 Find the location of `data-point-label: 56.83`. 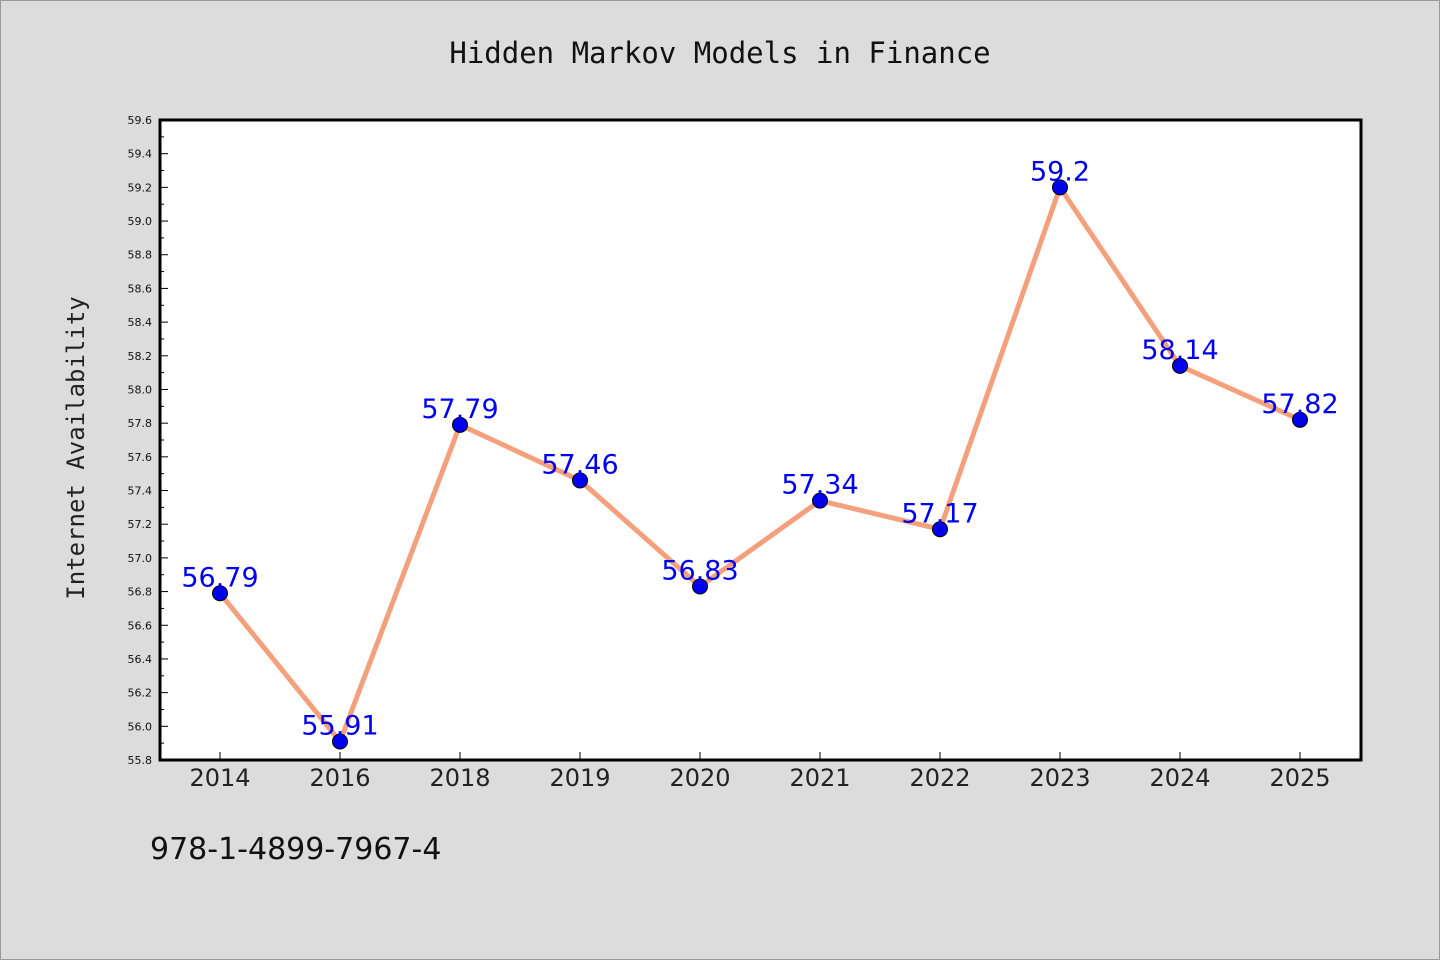

data-point-label: 56.83 is located at coordinates (699, 571).